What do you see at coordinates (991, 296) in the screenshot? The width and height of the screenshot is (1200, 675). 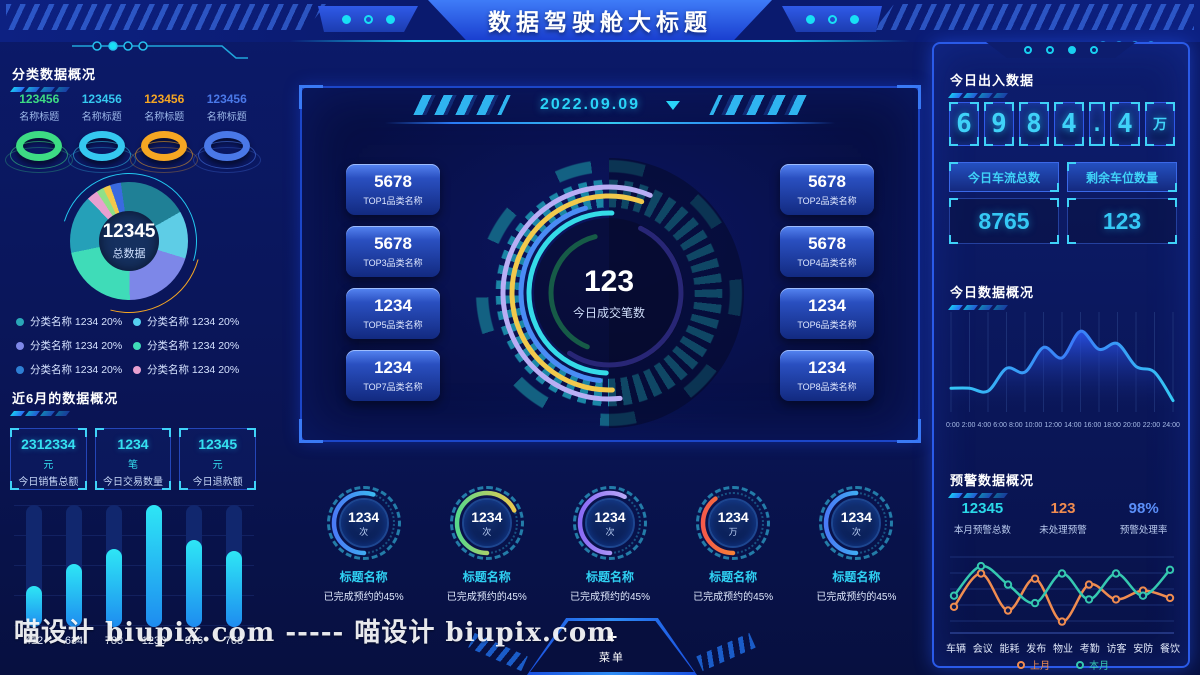 I see `section-today-data: 今日数据概况` at bounding box center [991, 296].